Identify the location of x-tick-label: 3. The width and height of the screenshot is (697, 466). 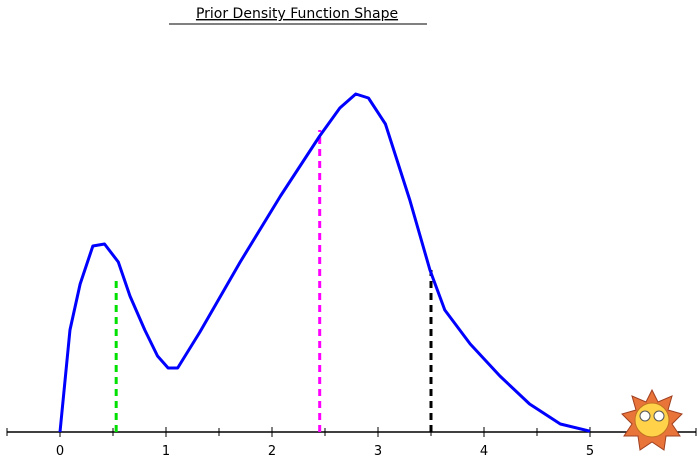
(378, 451).